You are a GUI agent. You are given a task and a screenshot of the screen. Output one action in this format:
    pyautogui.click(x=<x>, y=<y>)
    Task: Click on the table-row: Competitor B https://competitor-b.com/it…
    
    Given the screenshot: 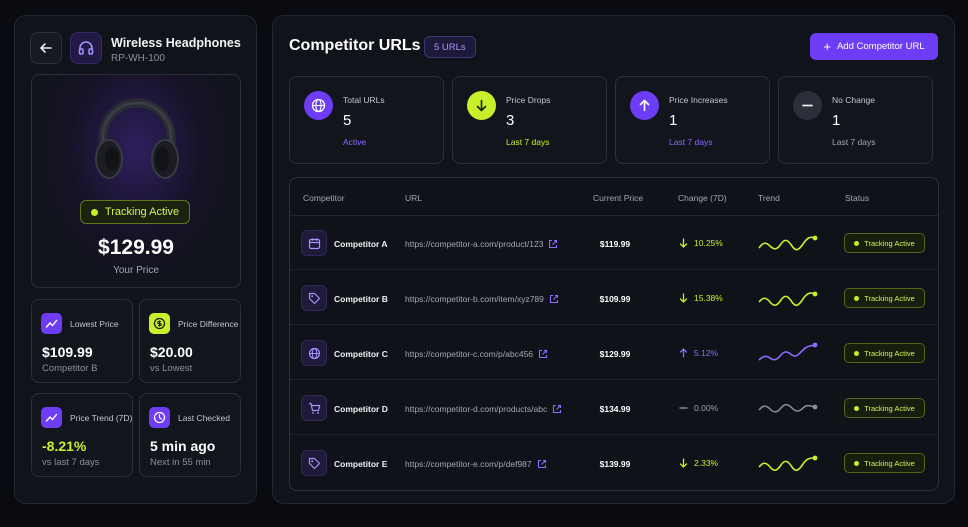 What is the action you would take?
    pyautogui.click(x=614, y=298)
    